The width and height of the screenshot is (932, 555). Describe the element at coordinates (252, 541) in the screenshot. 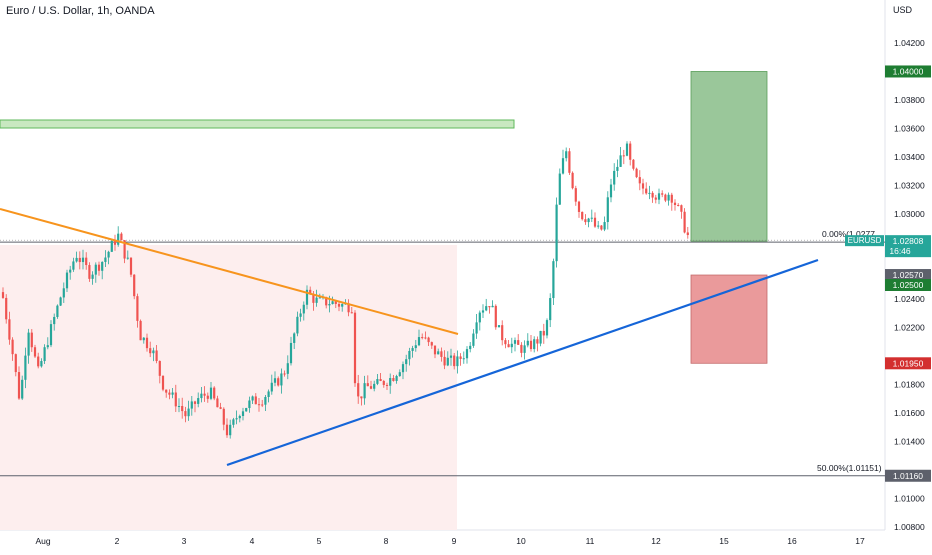

I see `time-tick-label: 4` at that location.